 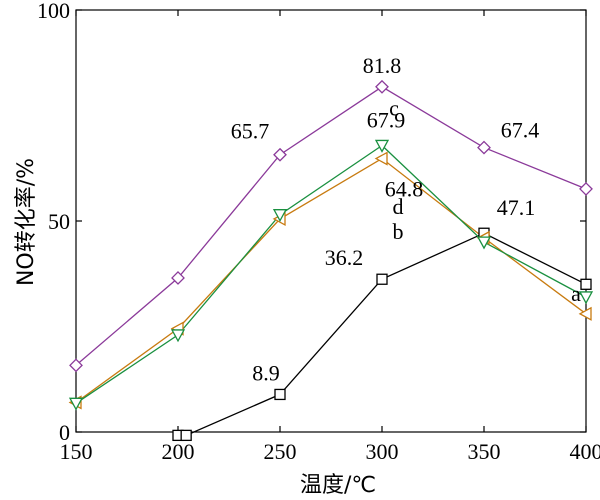 I want to click on x-tick-label: 200, so click(x=178, y=451).